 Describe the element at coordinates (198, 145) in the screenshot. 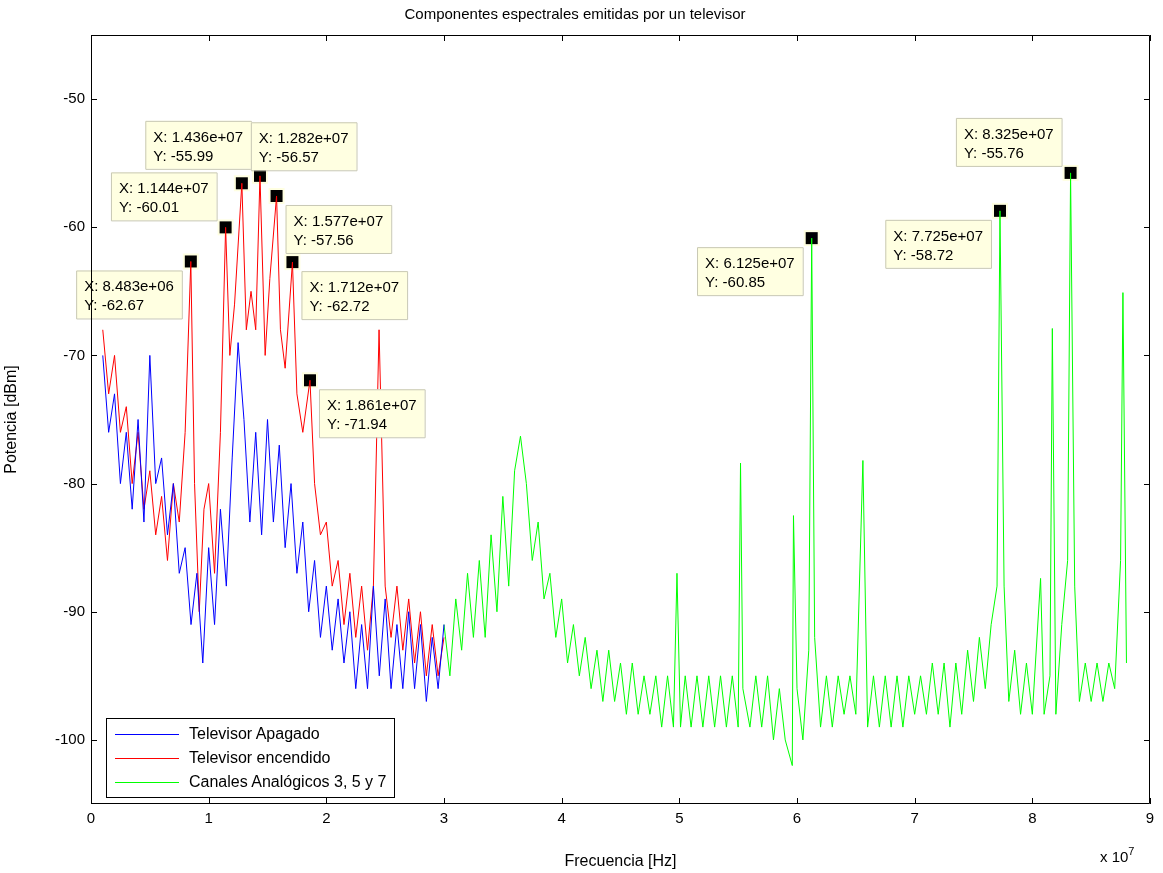

I see `annotation: X: 1.436e+07 Y: -55.99` at that location.